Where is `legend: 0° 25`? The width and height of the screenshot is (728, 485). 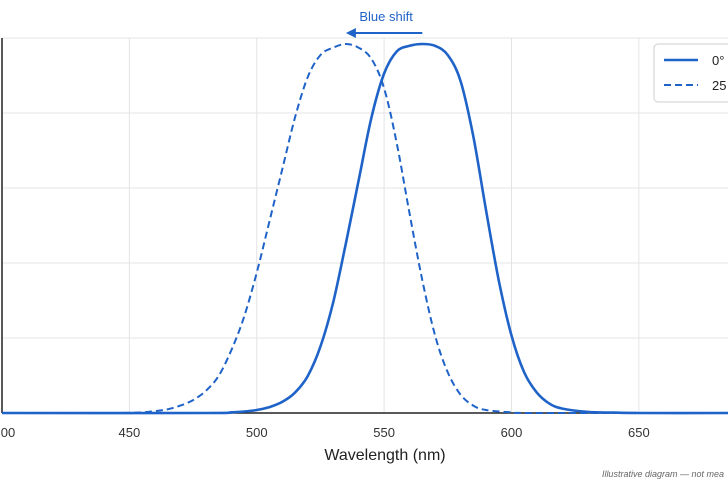 legend: 0° 25 is located at coordinates (690, 73).